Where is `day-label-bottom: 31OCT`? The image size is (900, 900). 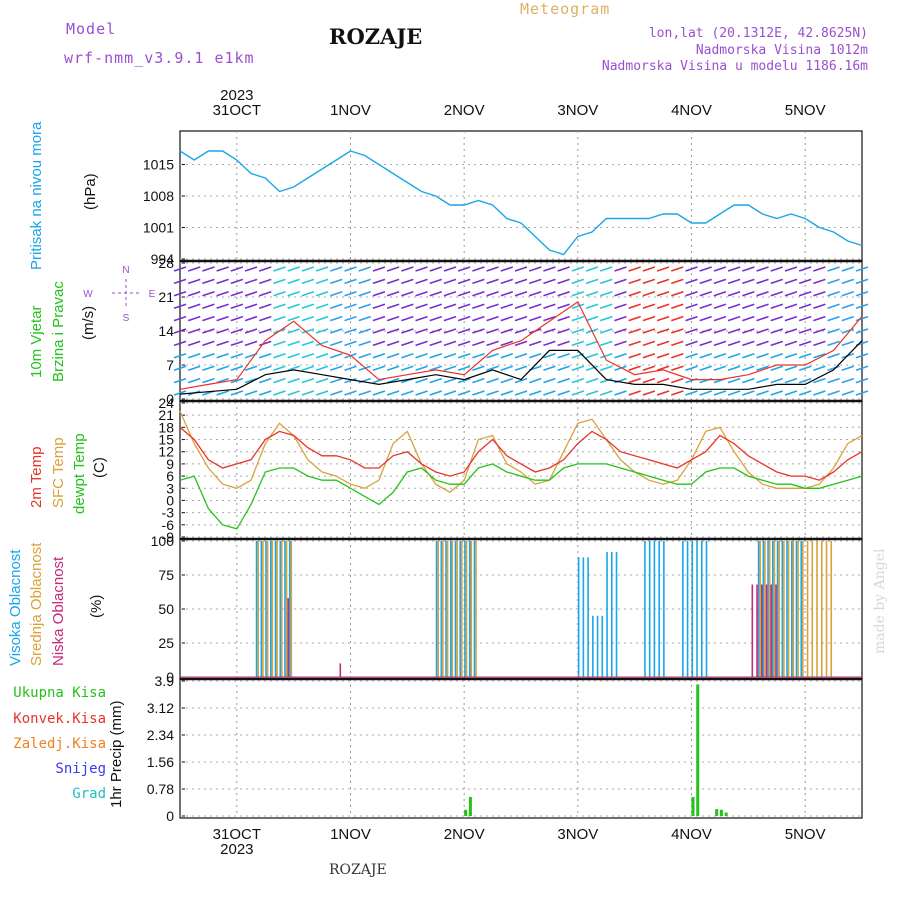
day-label-bottom: 31OCT is located at coordinates (237, 834).